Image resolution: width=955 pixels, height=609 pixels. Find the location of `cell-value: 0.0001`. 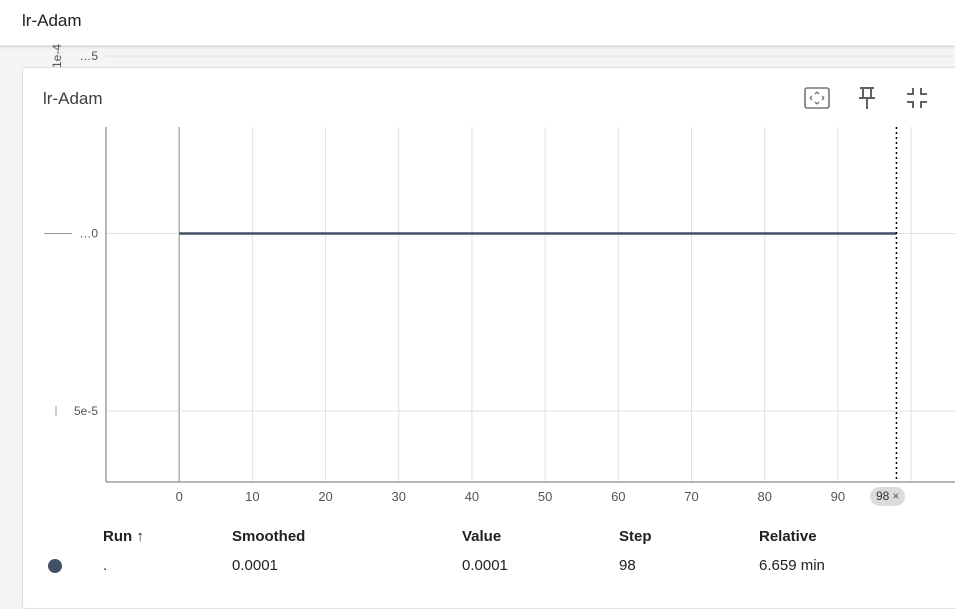

cell-value: 0.0001 is located at coordinates (485, 565).